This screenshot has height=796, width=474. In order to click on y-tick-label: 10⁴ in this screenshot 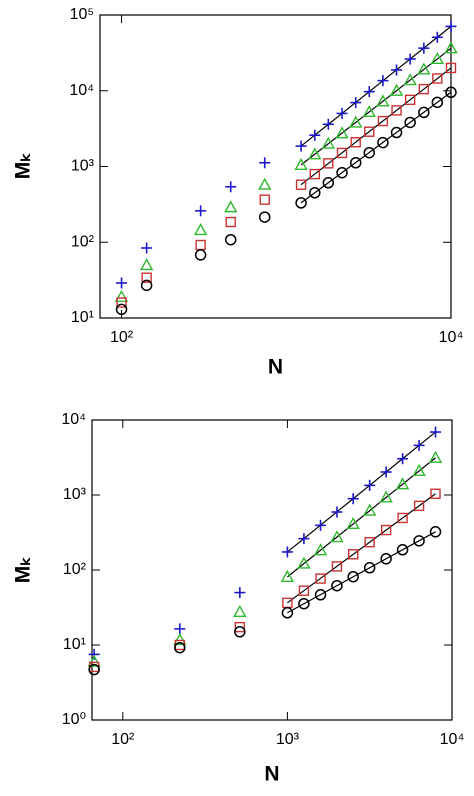, I will do `click(81, 90)`.